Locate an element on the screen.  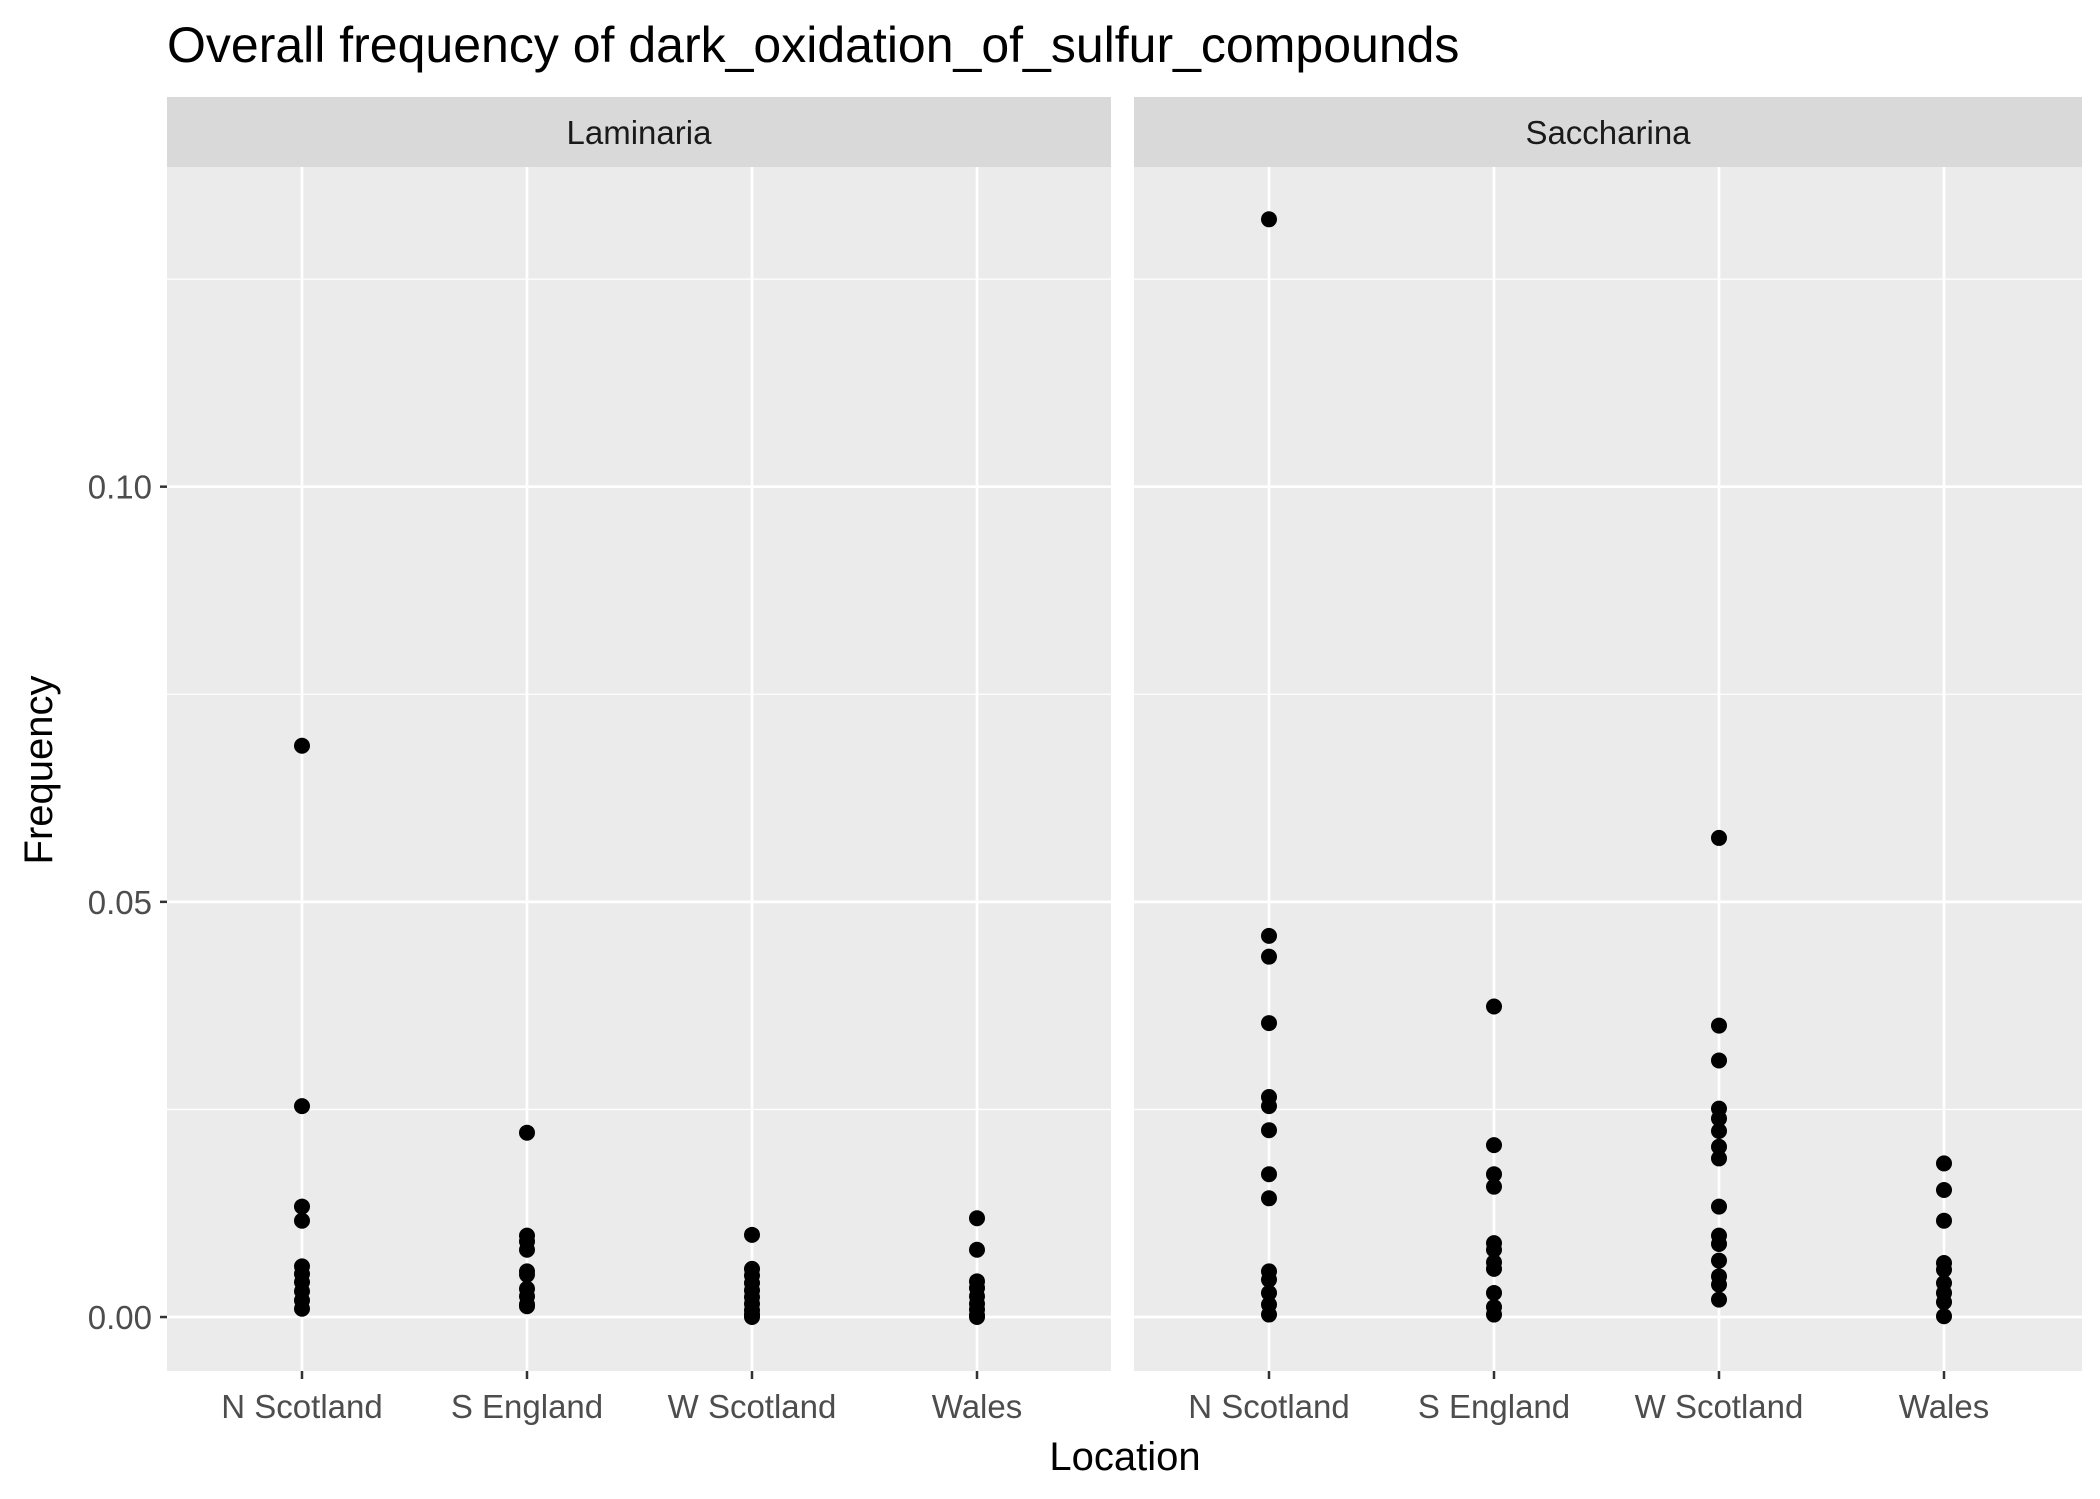
y-axis: 0.00 0.05 0.10 is located at coordinates (127, 902).